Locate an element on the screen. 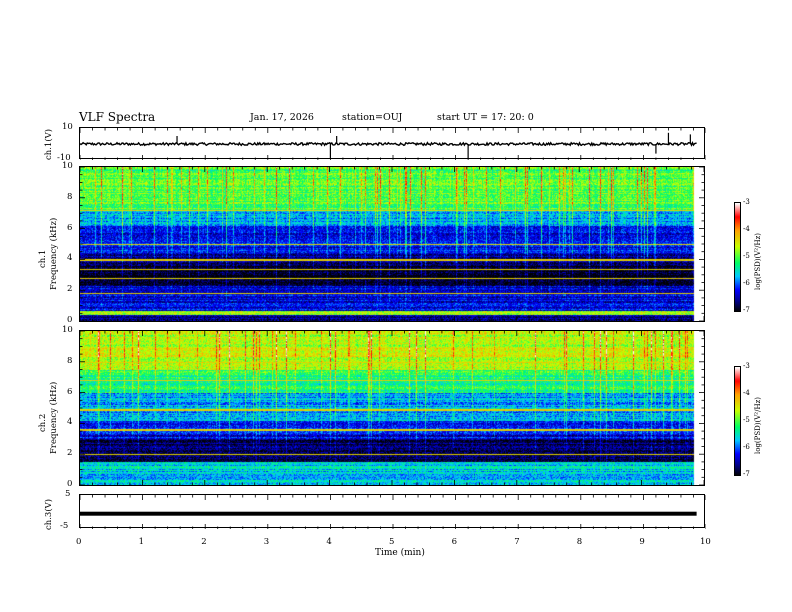 Image resolution: width=792 pixels, height=612 pixels. x-tick-label: 9 is located at coordinates (642, 542).